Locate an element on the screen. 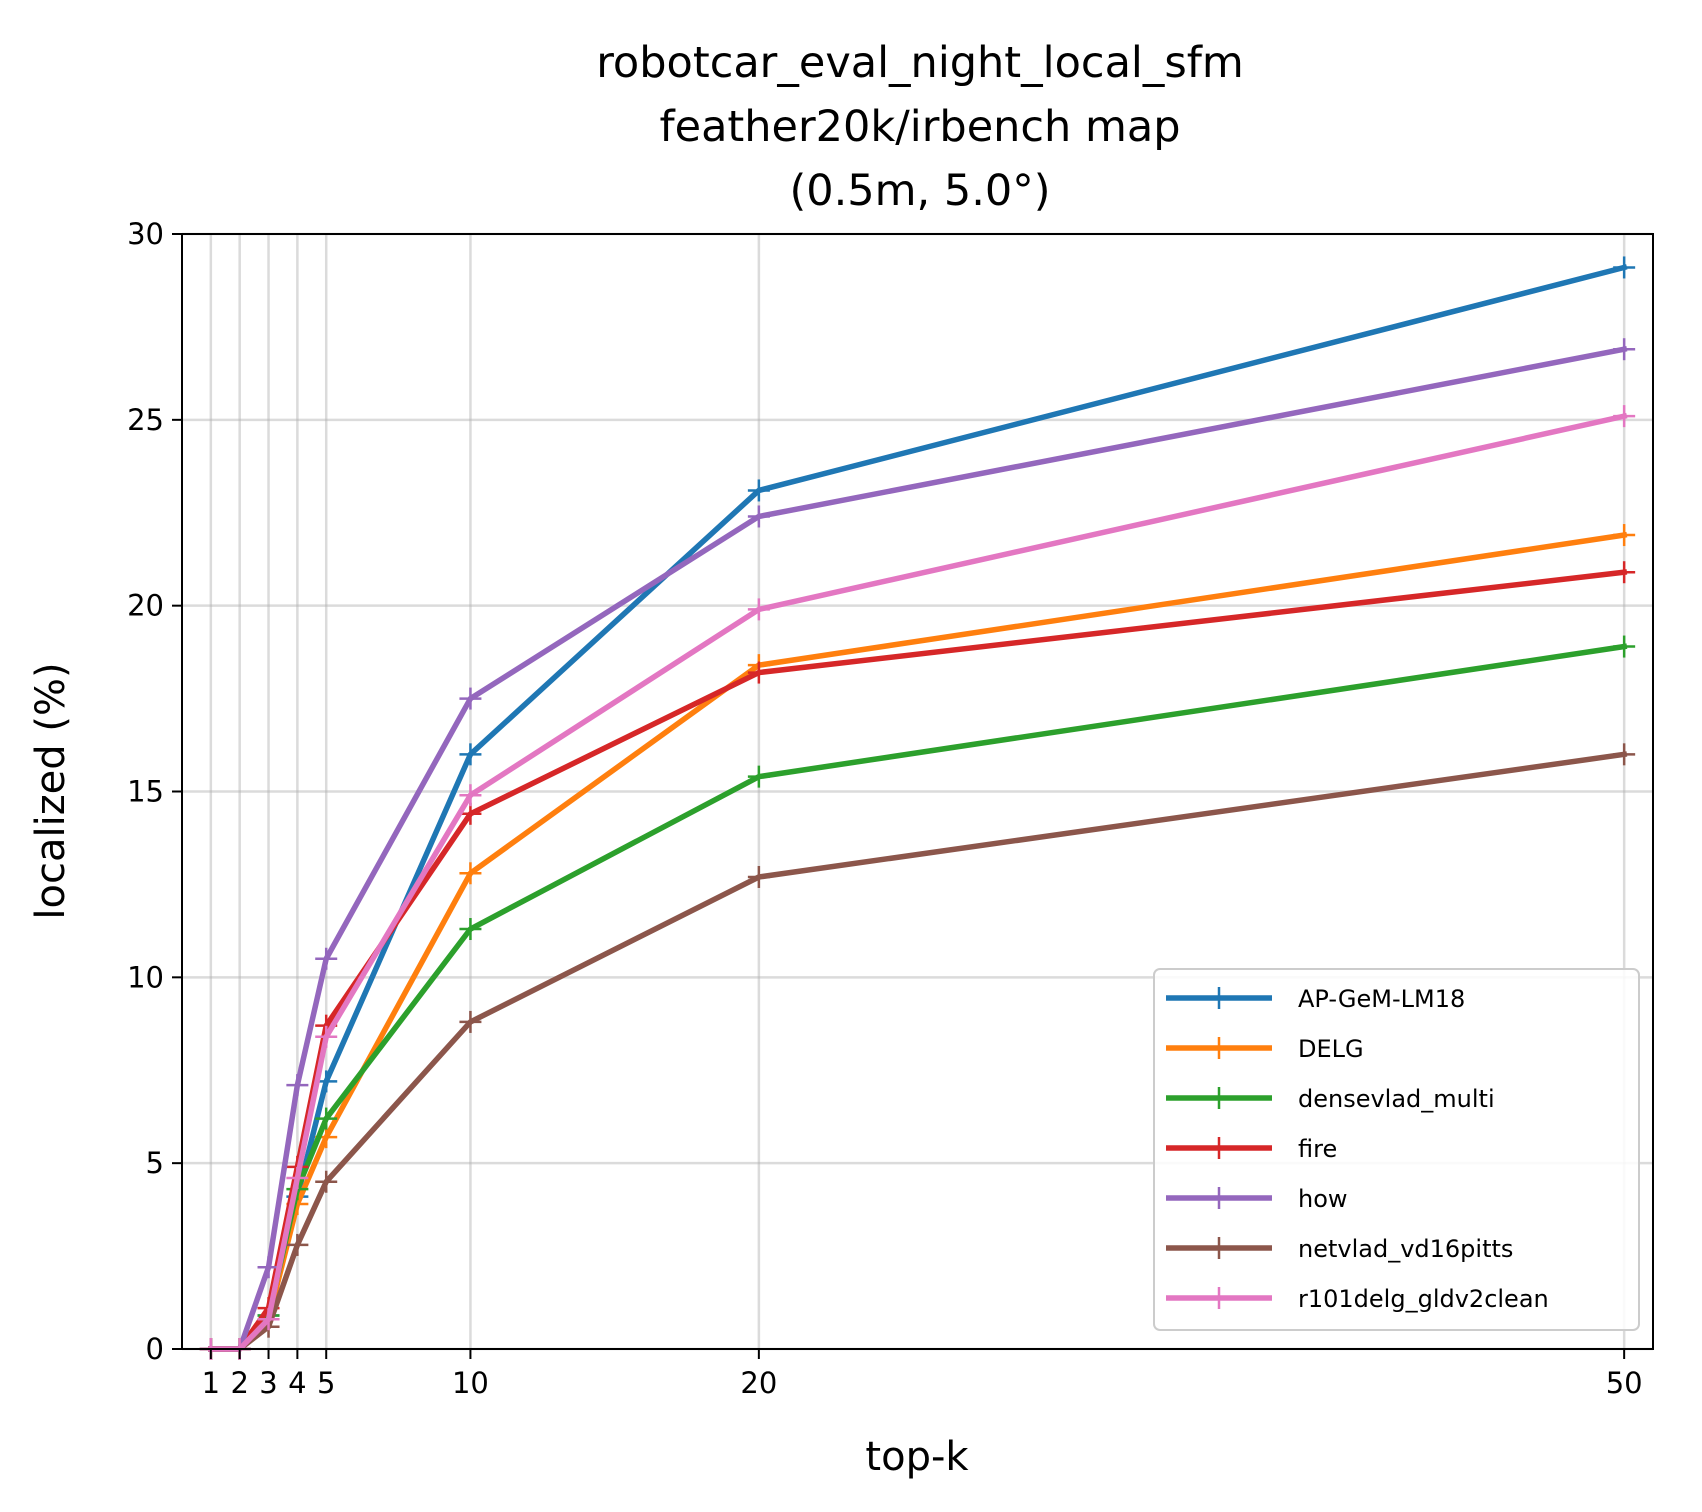 The image size is (1702, 1512). legend-item-ap-gem-lm18: AP-GeM-LM18 is located at coordinates (1315, 999).